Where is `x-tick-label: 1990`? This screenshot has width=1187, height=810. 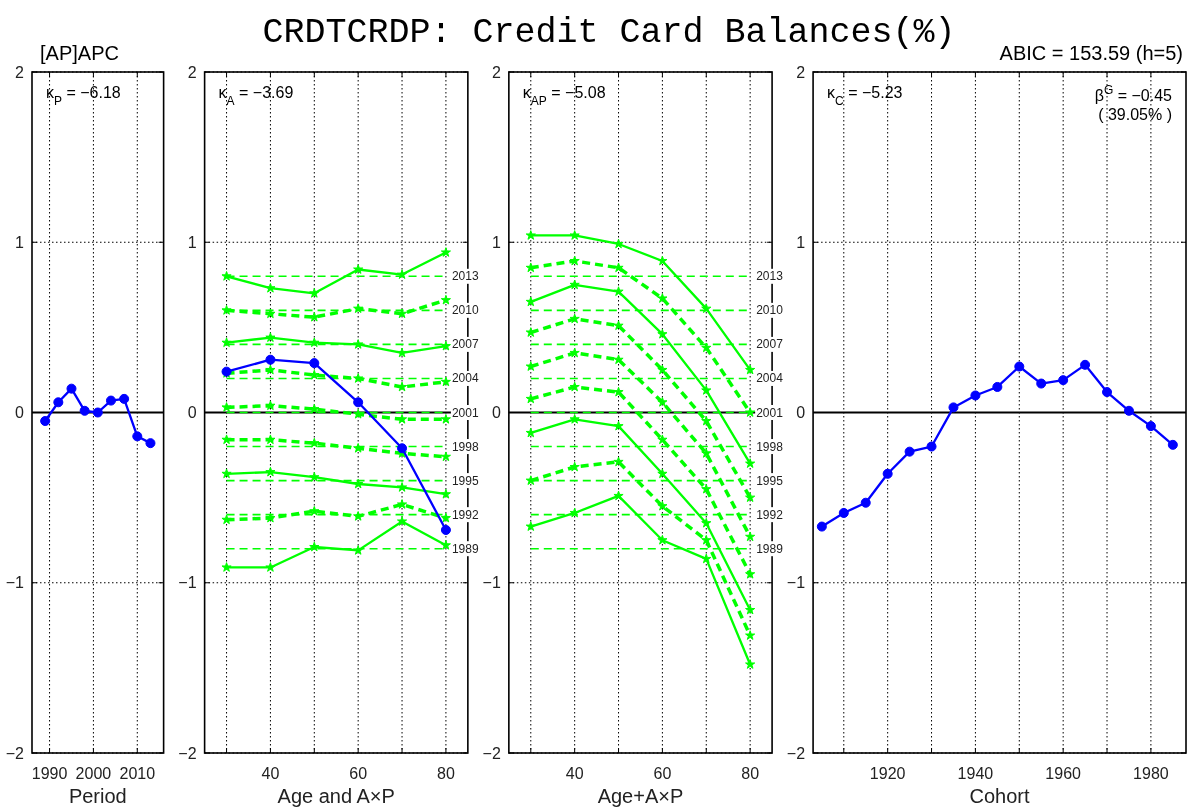 x-tick-label: 1990 is located at coordinates (49, 773).